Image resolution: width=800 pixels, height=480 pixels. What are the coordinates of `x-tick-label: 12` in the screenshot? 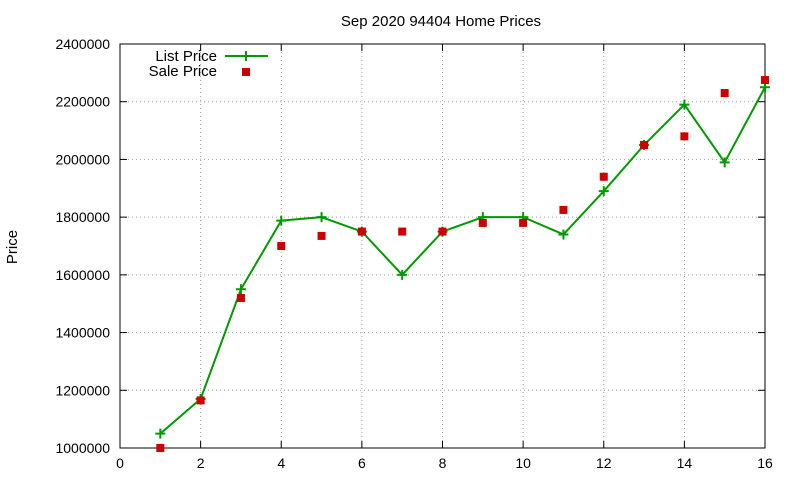 It's located at (604, 463).